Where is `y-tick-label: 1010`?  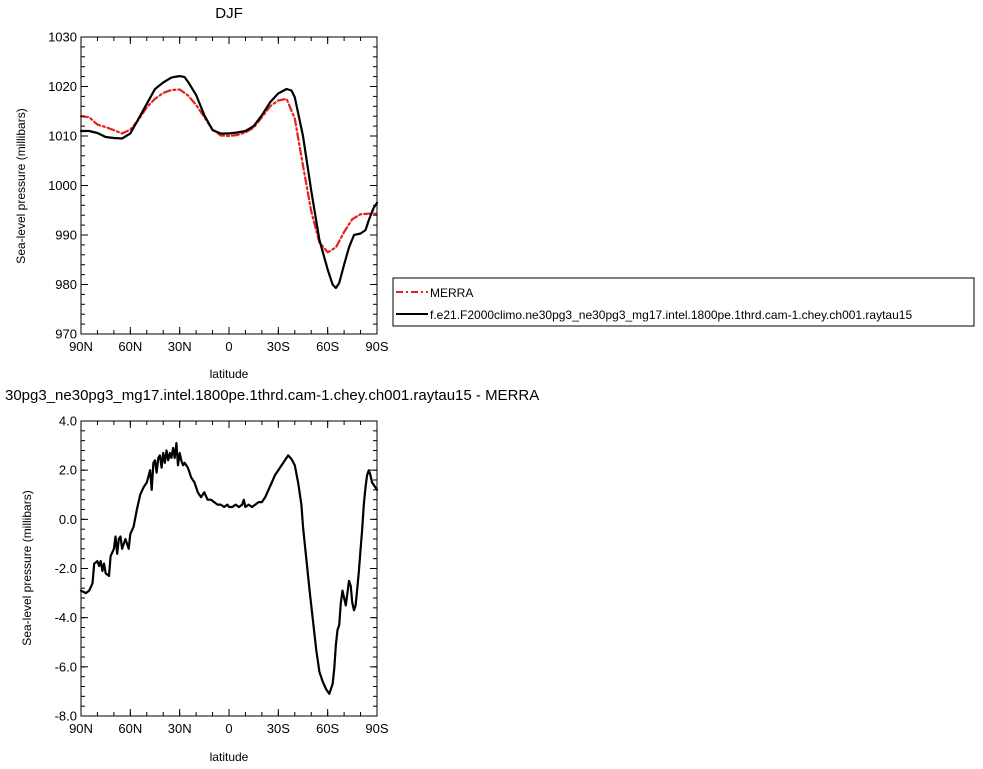
y-tick-label: 1010 is located at coordinates (62, 136).